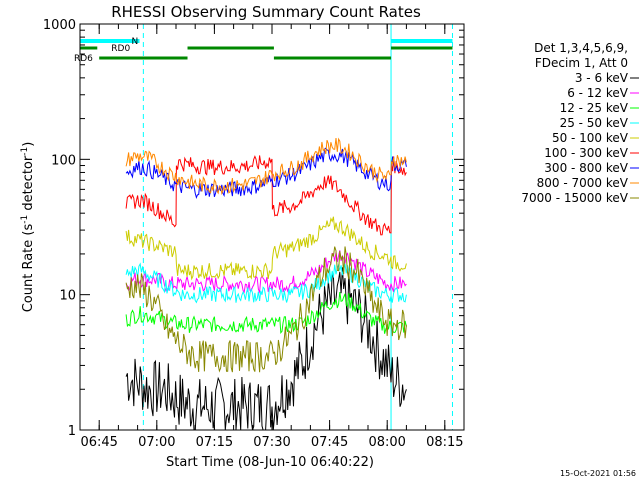 The width and height of the screenshot is (640, 480). Describe the element at coordinates (28, 144) in the screenshot. I see `y-axis-label-end: )` at that location.